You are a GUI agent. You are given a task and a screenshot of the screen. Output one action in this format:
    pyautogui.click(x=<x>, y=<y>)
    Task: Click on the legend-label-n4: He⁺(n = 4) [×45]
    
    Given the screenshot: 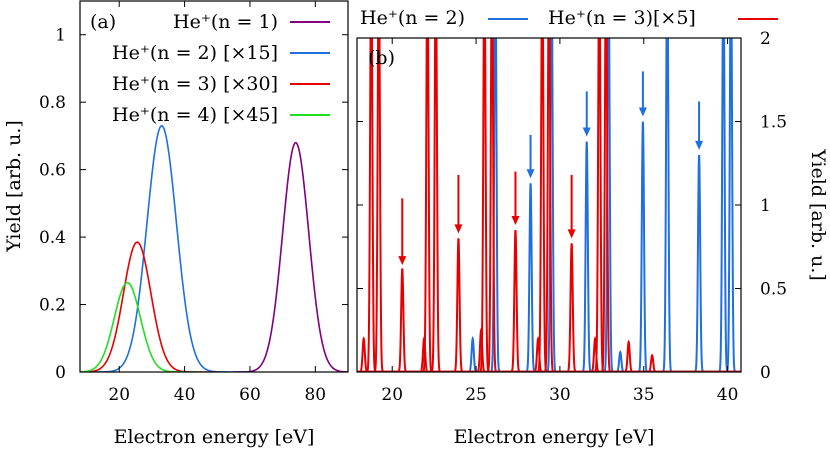 What is the action you would take?
    pyautogui.click(x=195, y=115)
    